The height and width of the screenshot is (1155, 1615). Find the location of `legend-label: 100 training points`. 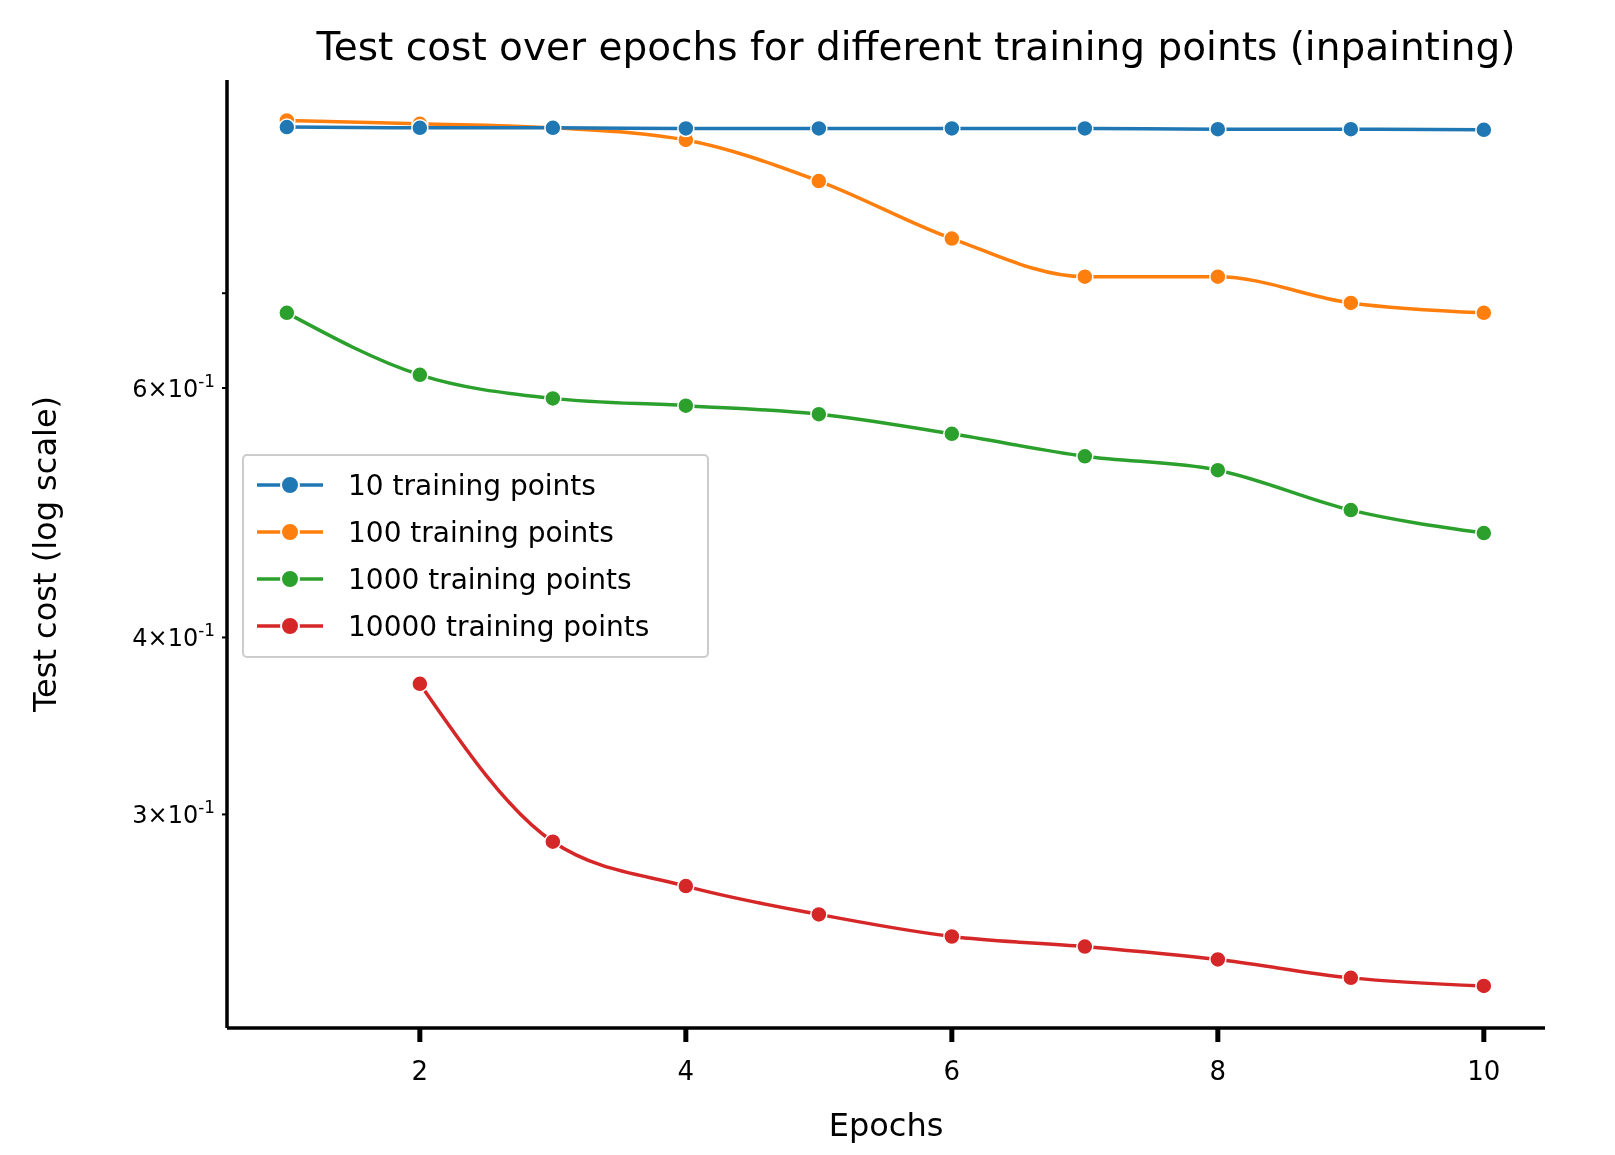

legend-label: 100 training points is located at coordinates (481, 532).